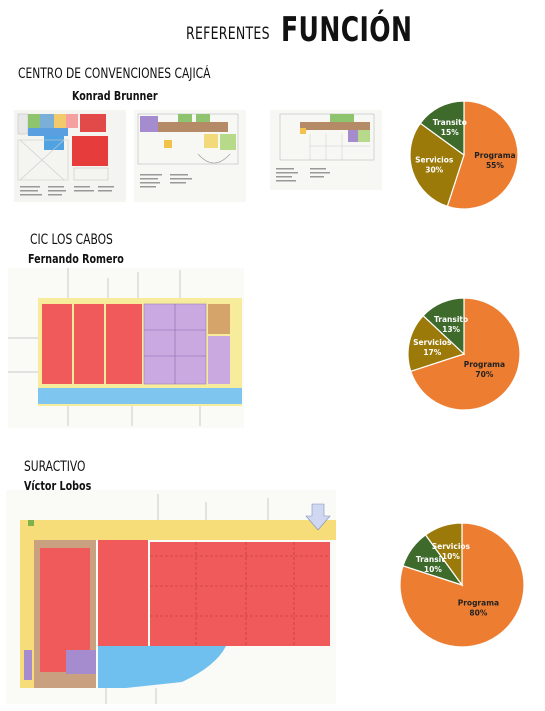 The image size is (545, 711). I want to click on pie-value-programa: 80%, so click(478, 613).